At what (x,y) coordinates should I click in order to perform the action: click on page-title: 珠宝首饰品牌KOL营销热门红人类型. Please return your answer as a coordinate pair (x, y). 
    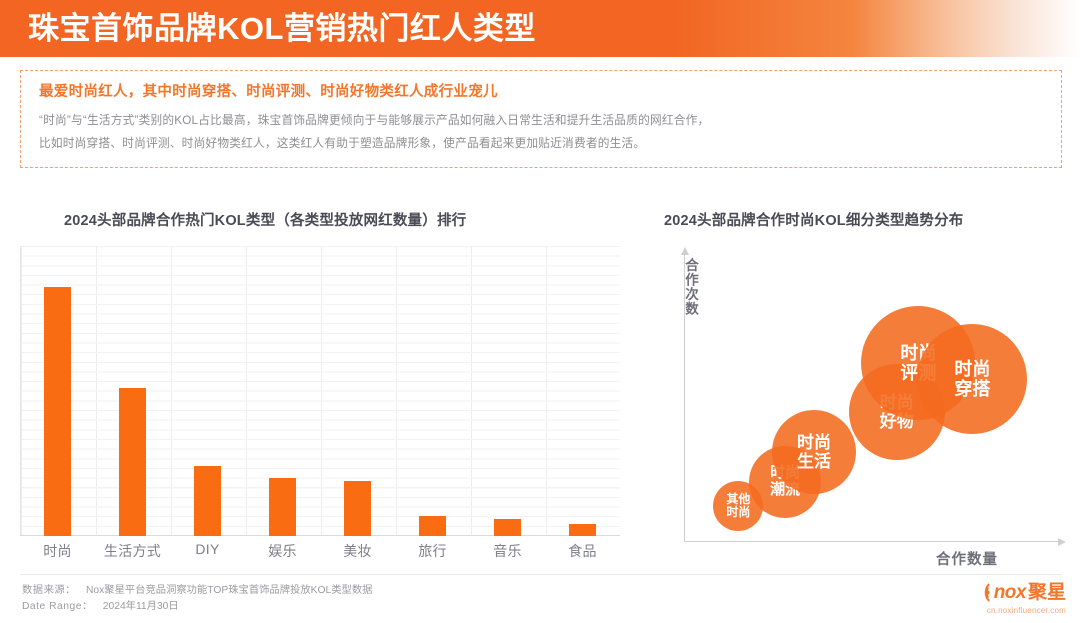
    Looking at the image, I should click on (282, 28).